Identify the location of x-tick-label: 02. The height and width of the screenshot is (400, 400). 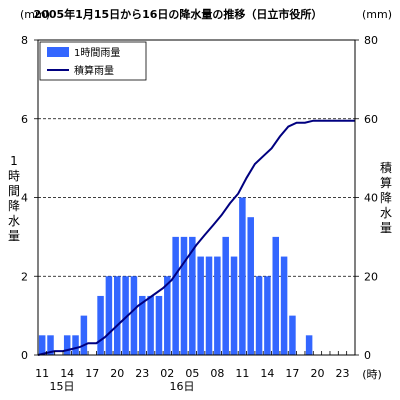
(167, 373).